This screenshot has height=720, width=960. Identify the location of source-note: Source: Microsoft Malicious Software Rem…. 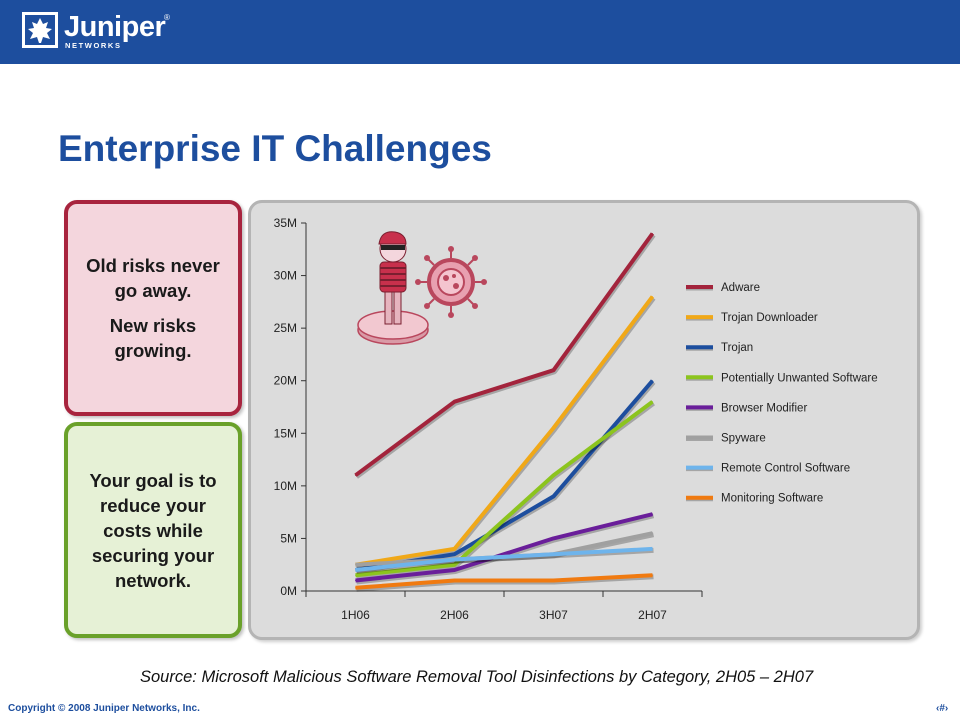
(477, 677).